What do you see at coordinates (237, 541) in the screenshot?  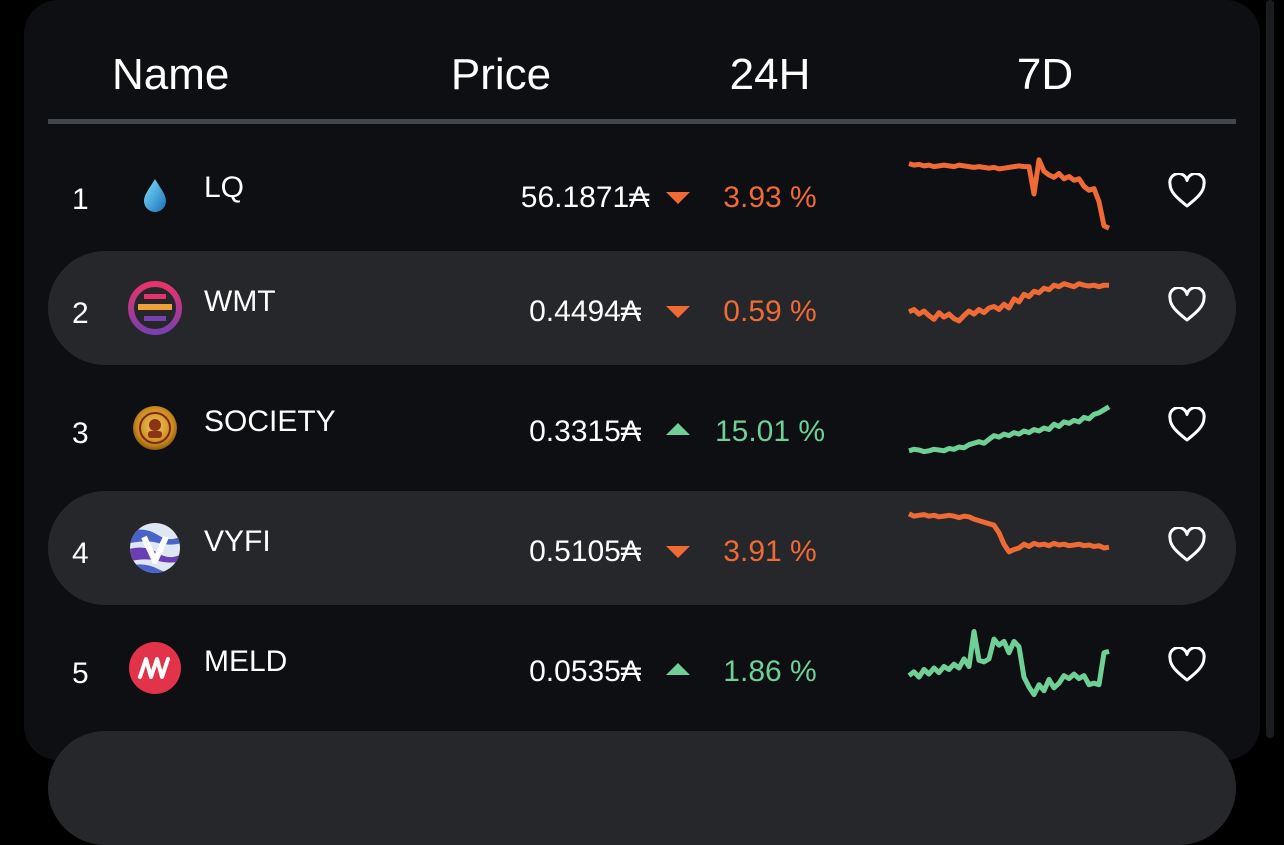 I see `token-ticker: VYFI` at bounding box center [237, 541].